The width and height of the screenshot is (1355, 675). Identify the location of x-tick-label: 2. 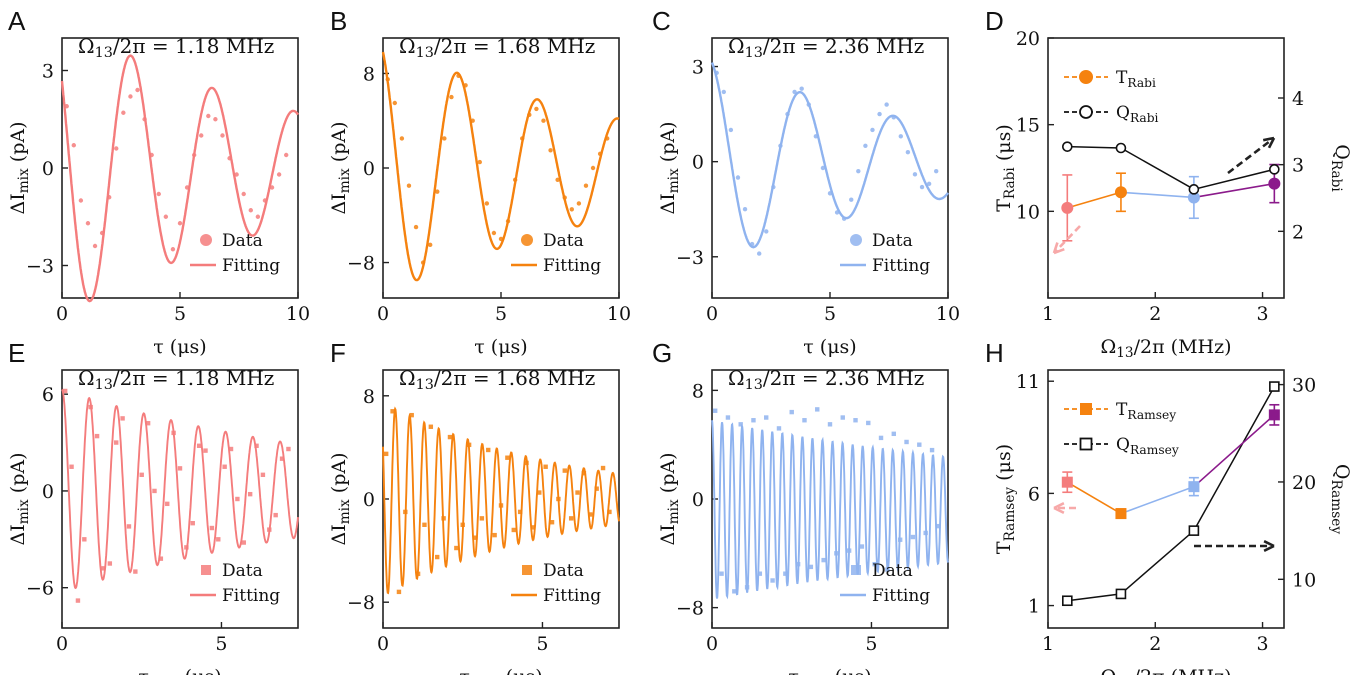
(1155, 644).